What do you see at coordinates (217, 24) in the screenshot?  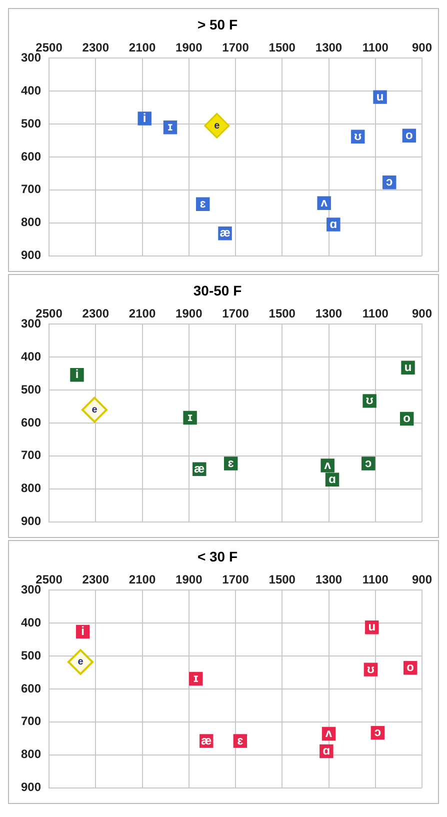 I see `chart-title: > 50 F` at bounding box center [217, 24].